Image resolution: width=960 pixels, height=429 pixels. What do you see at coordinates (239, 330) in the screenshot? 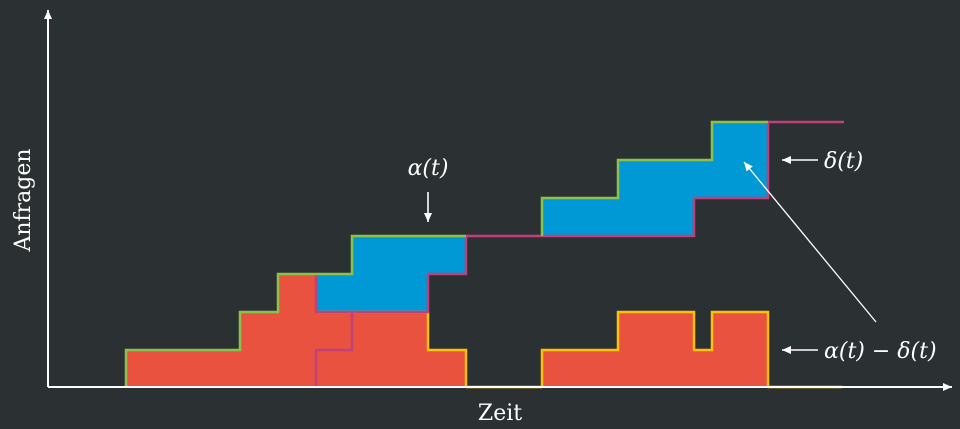
I see `backlog-area` at bounding box center [239, 330].